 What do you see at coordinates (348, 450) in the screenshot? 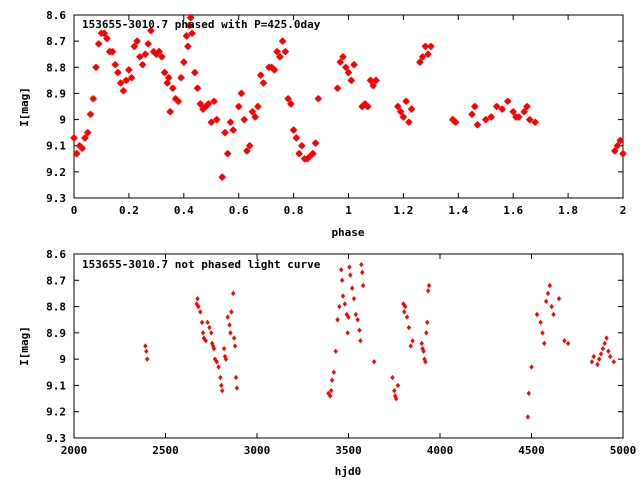
I see `unphased-xtick-label: 3500` at bounding box center [348, 450].